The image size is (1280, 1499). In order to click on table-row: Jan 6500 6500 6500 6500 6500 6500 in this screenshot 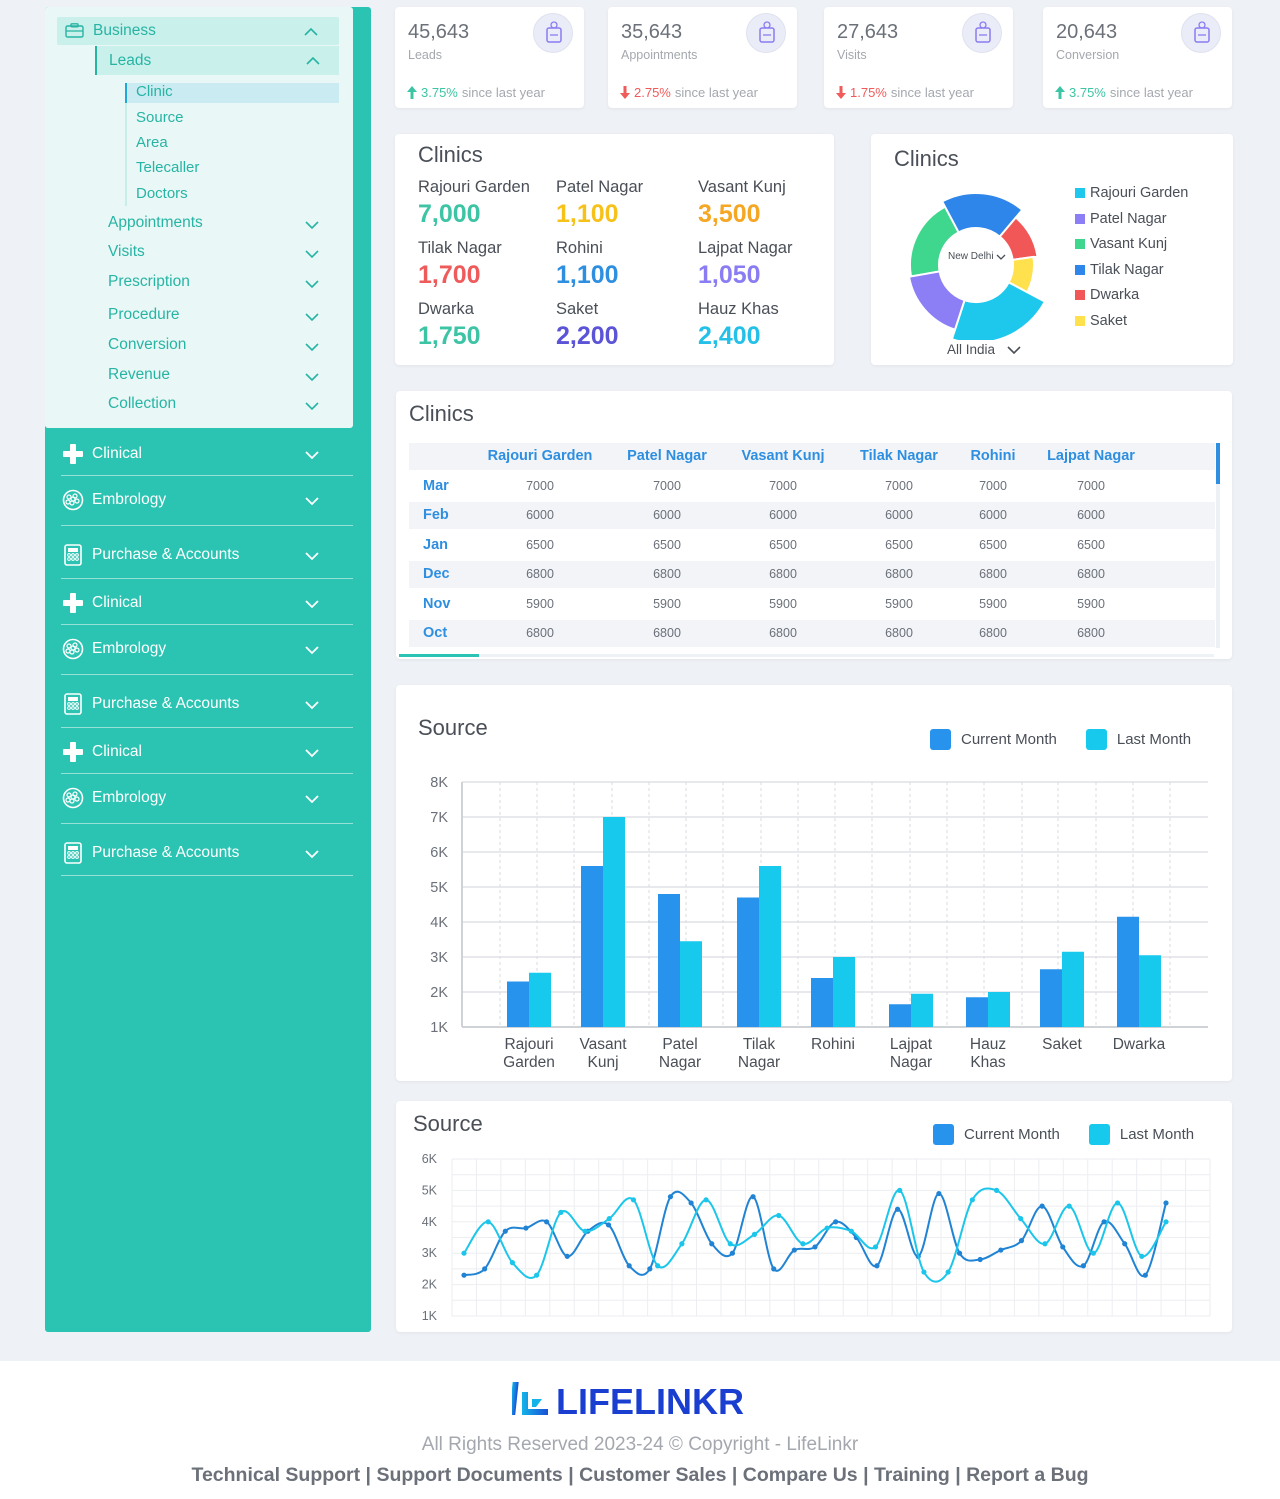, I will do `click(812, 545)`.